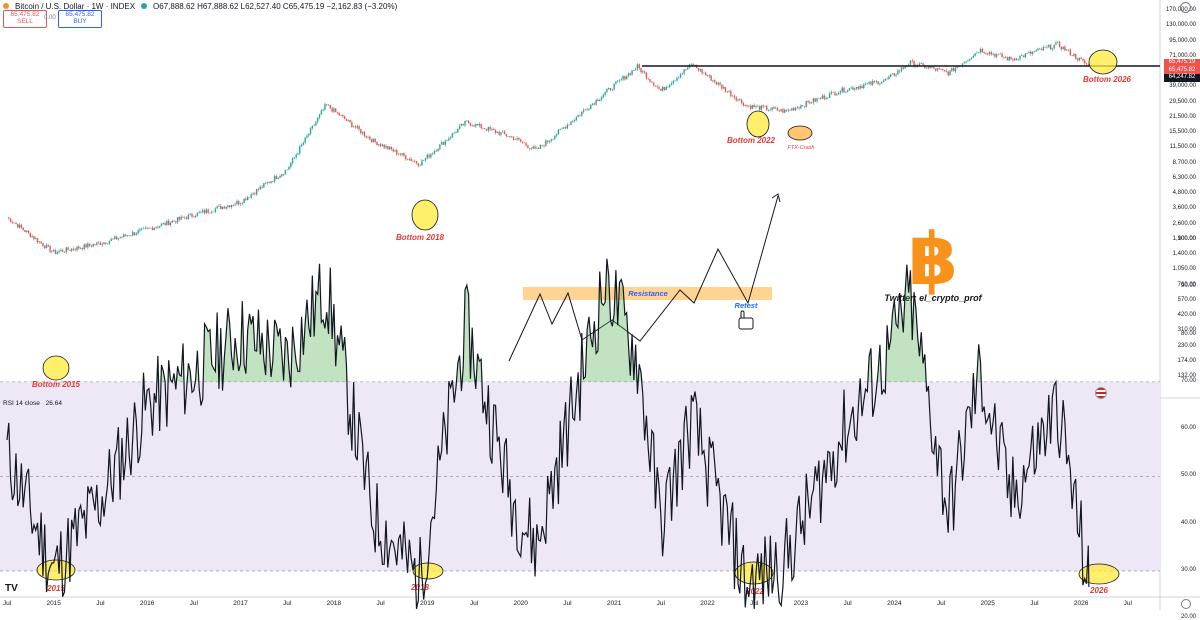 This screenshot has height=620, width=1200. I want to click on tradingview-logo-icon: TV, so click(11, 588).